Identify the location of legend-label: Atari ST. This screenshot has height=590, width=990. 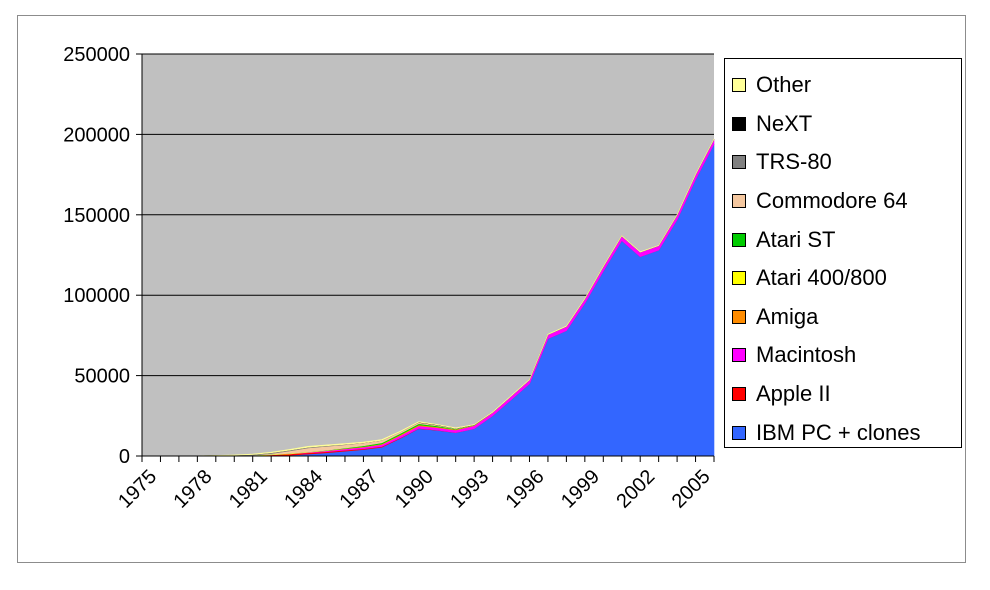
(796, 239).